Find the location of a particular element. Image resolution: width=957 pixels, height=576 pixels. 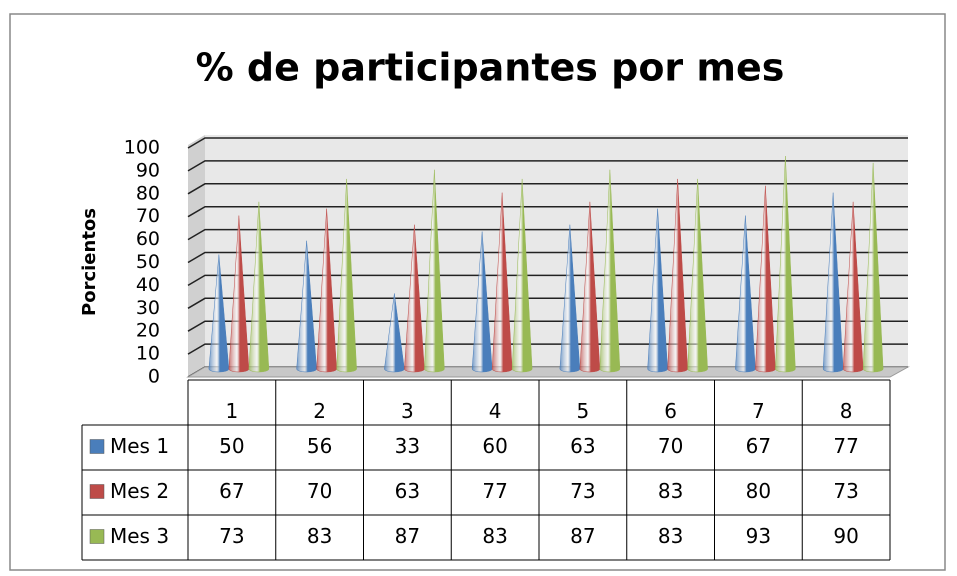

legend-label: Mes 1 is located at coordinates (139, 446).